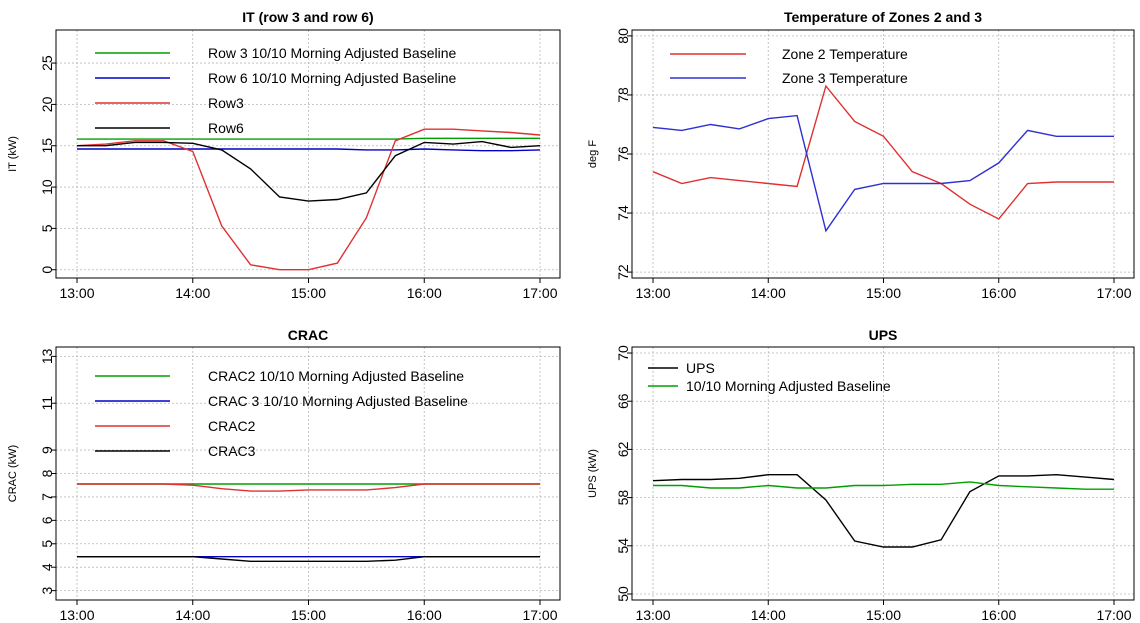 The image size is (1140, 623). Describe the element at coordinates (307, 17) in the screenshot. I see `chart-title: IT (row 3 and row 6)` at that location.